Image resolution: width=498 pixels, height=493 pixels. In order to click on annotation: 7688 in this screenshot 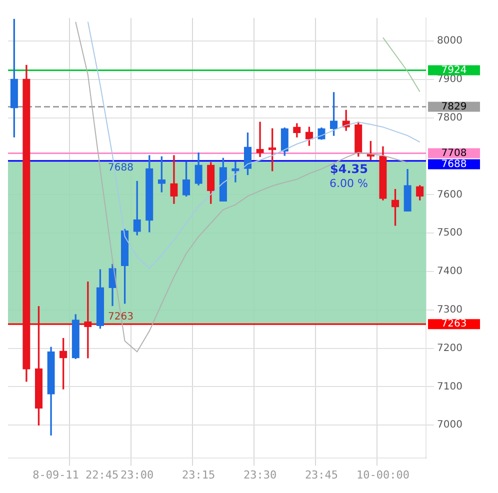, I will do `click(121, 168)`.